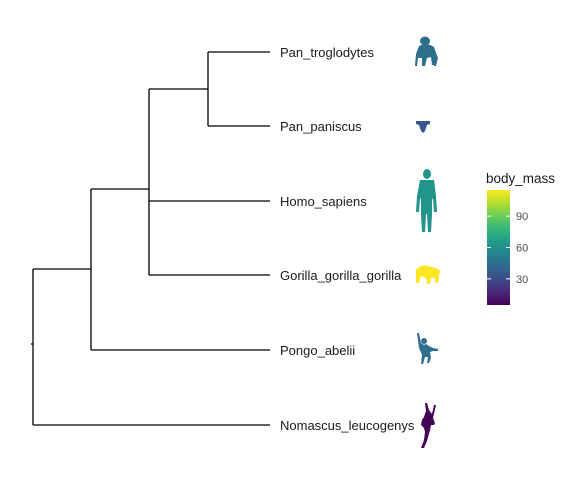 The height and width of the screenshot is (480, 576). Describe the element at coordinates (520, 178) in the screenshot. I see `legend-title: body_mass` at that location.